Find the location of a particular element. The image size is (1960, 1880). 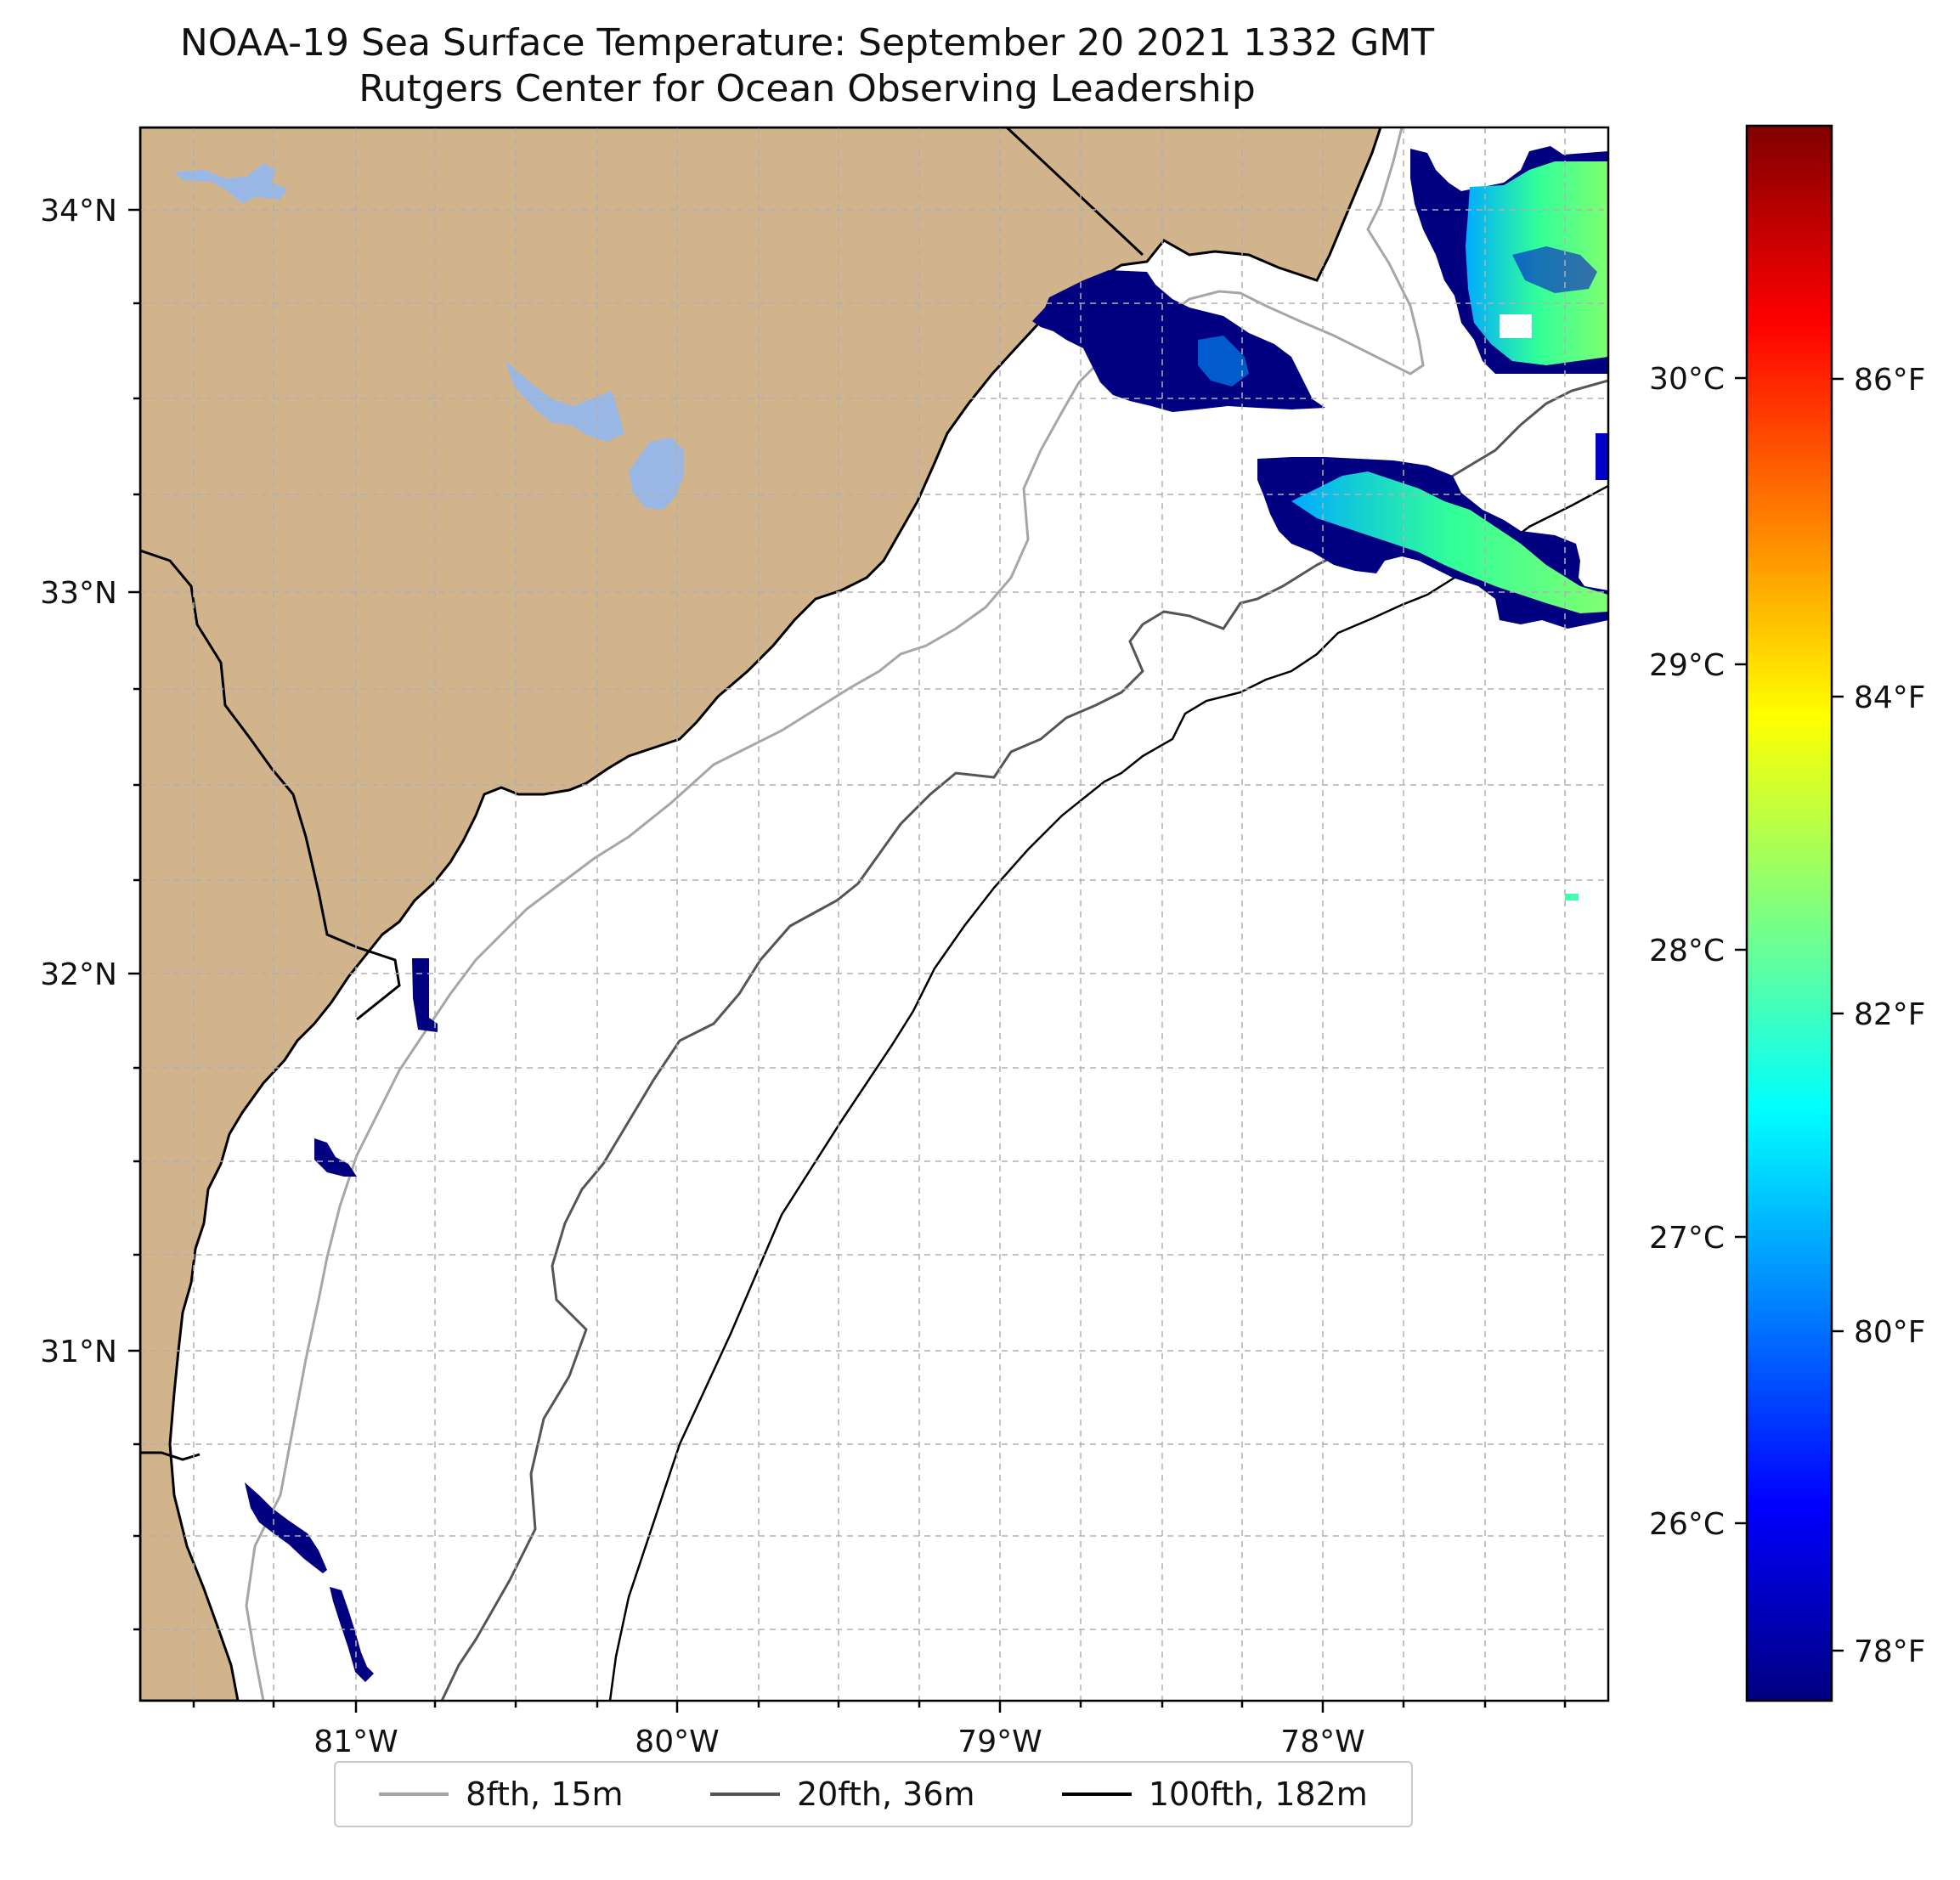

legend-entry-100fth: 100fth, 182m is located at coordinates (1214, 1795).